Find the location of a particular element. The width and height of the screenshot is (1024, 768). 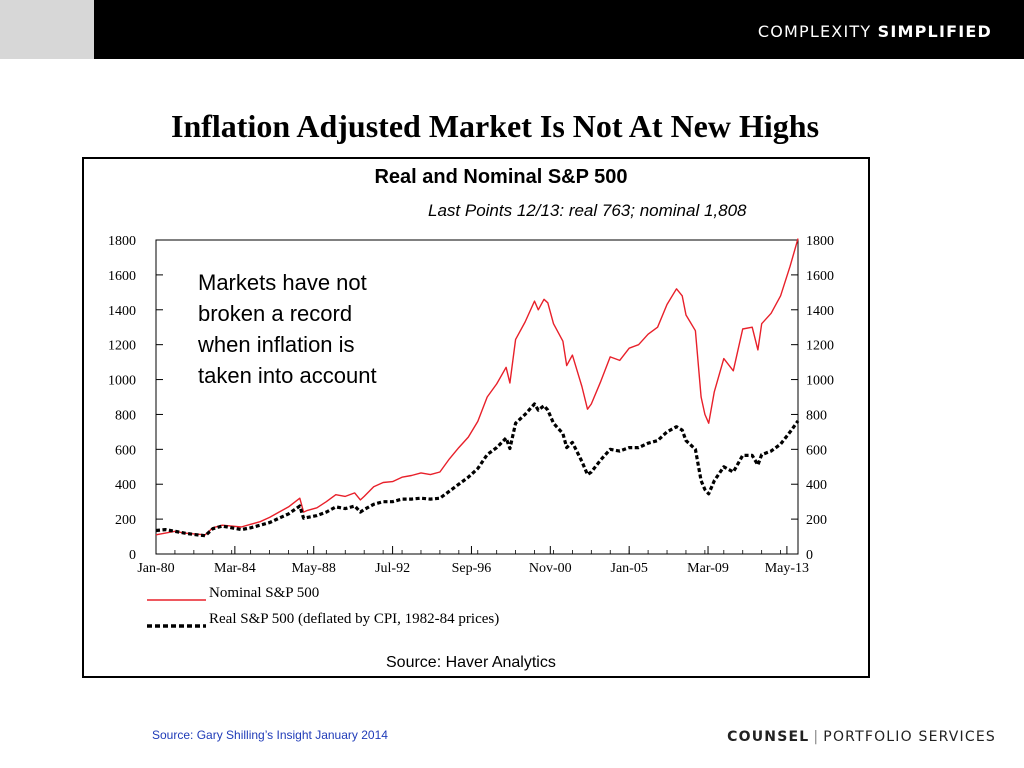

y-tick-label-left: 800 is located at coordinates (125, 415).